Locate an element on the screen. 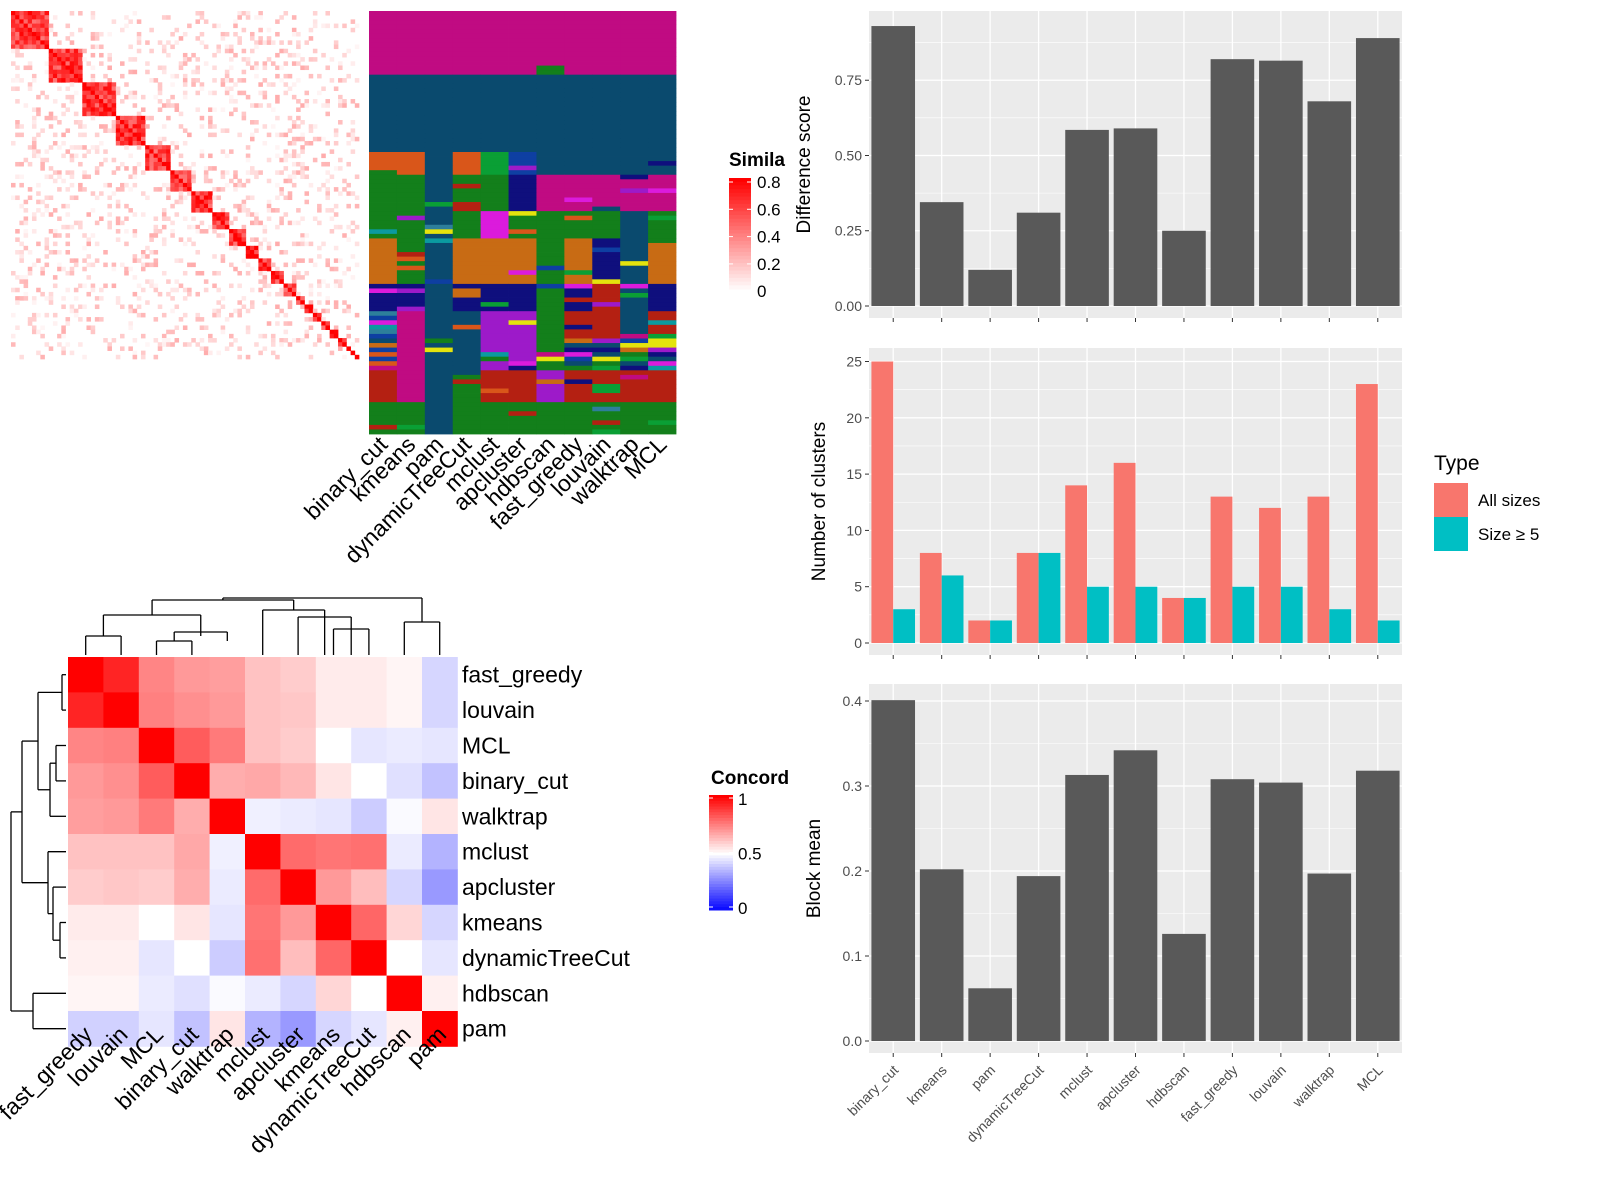 The height and width of the screenshot is (1200, 1600). y-tick-label: 0.2 is located at coordinates (853, 871).